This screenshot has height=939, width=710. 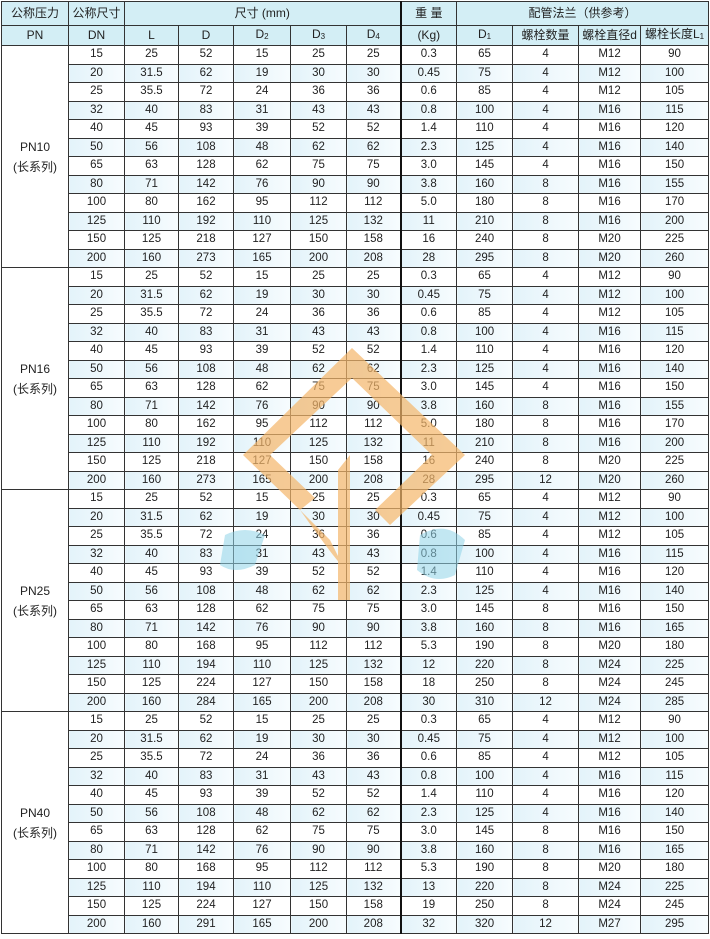 What do you see at coordinates (672, 34) in the screenshot?
I see `col-label: 螺栓长度L` at bounding box center [672, 34].